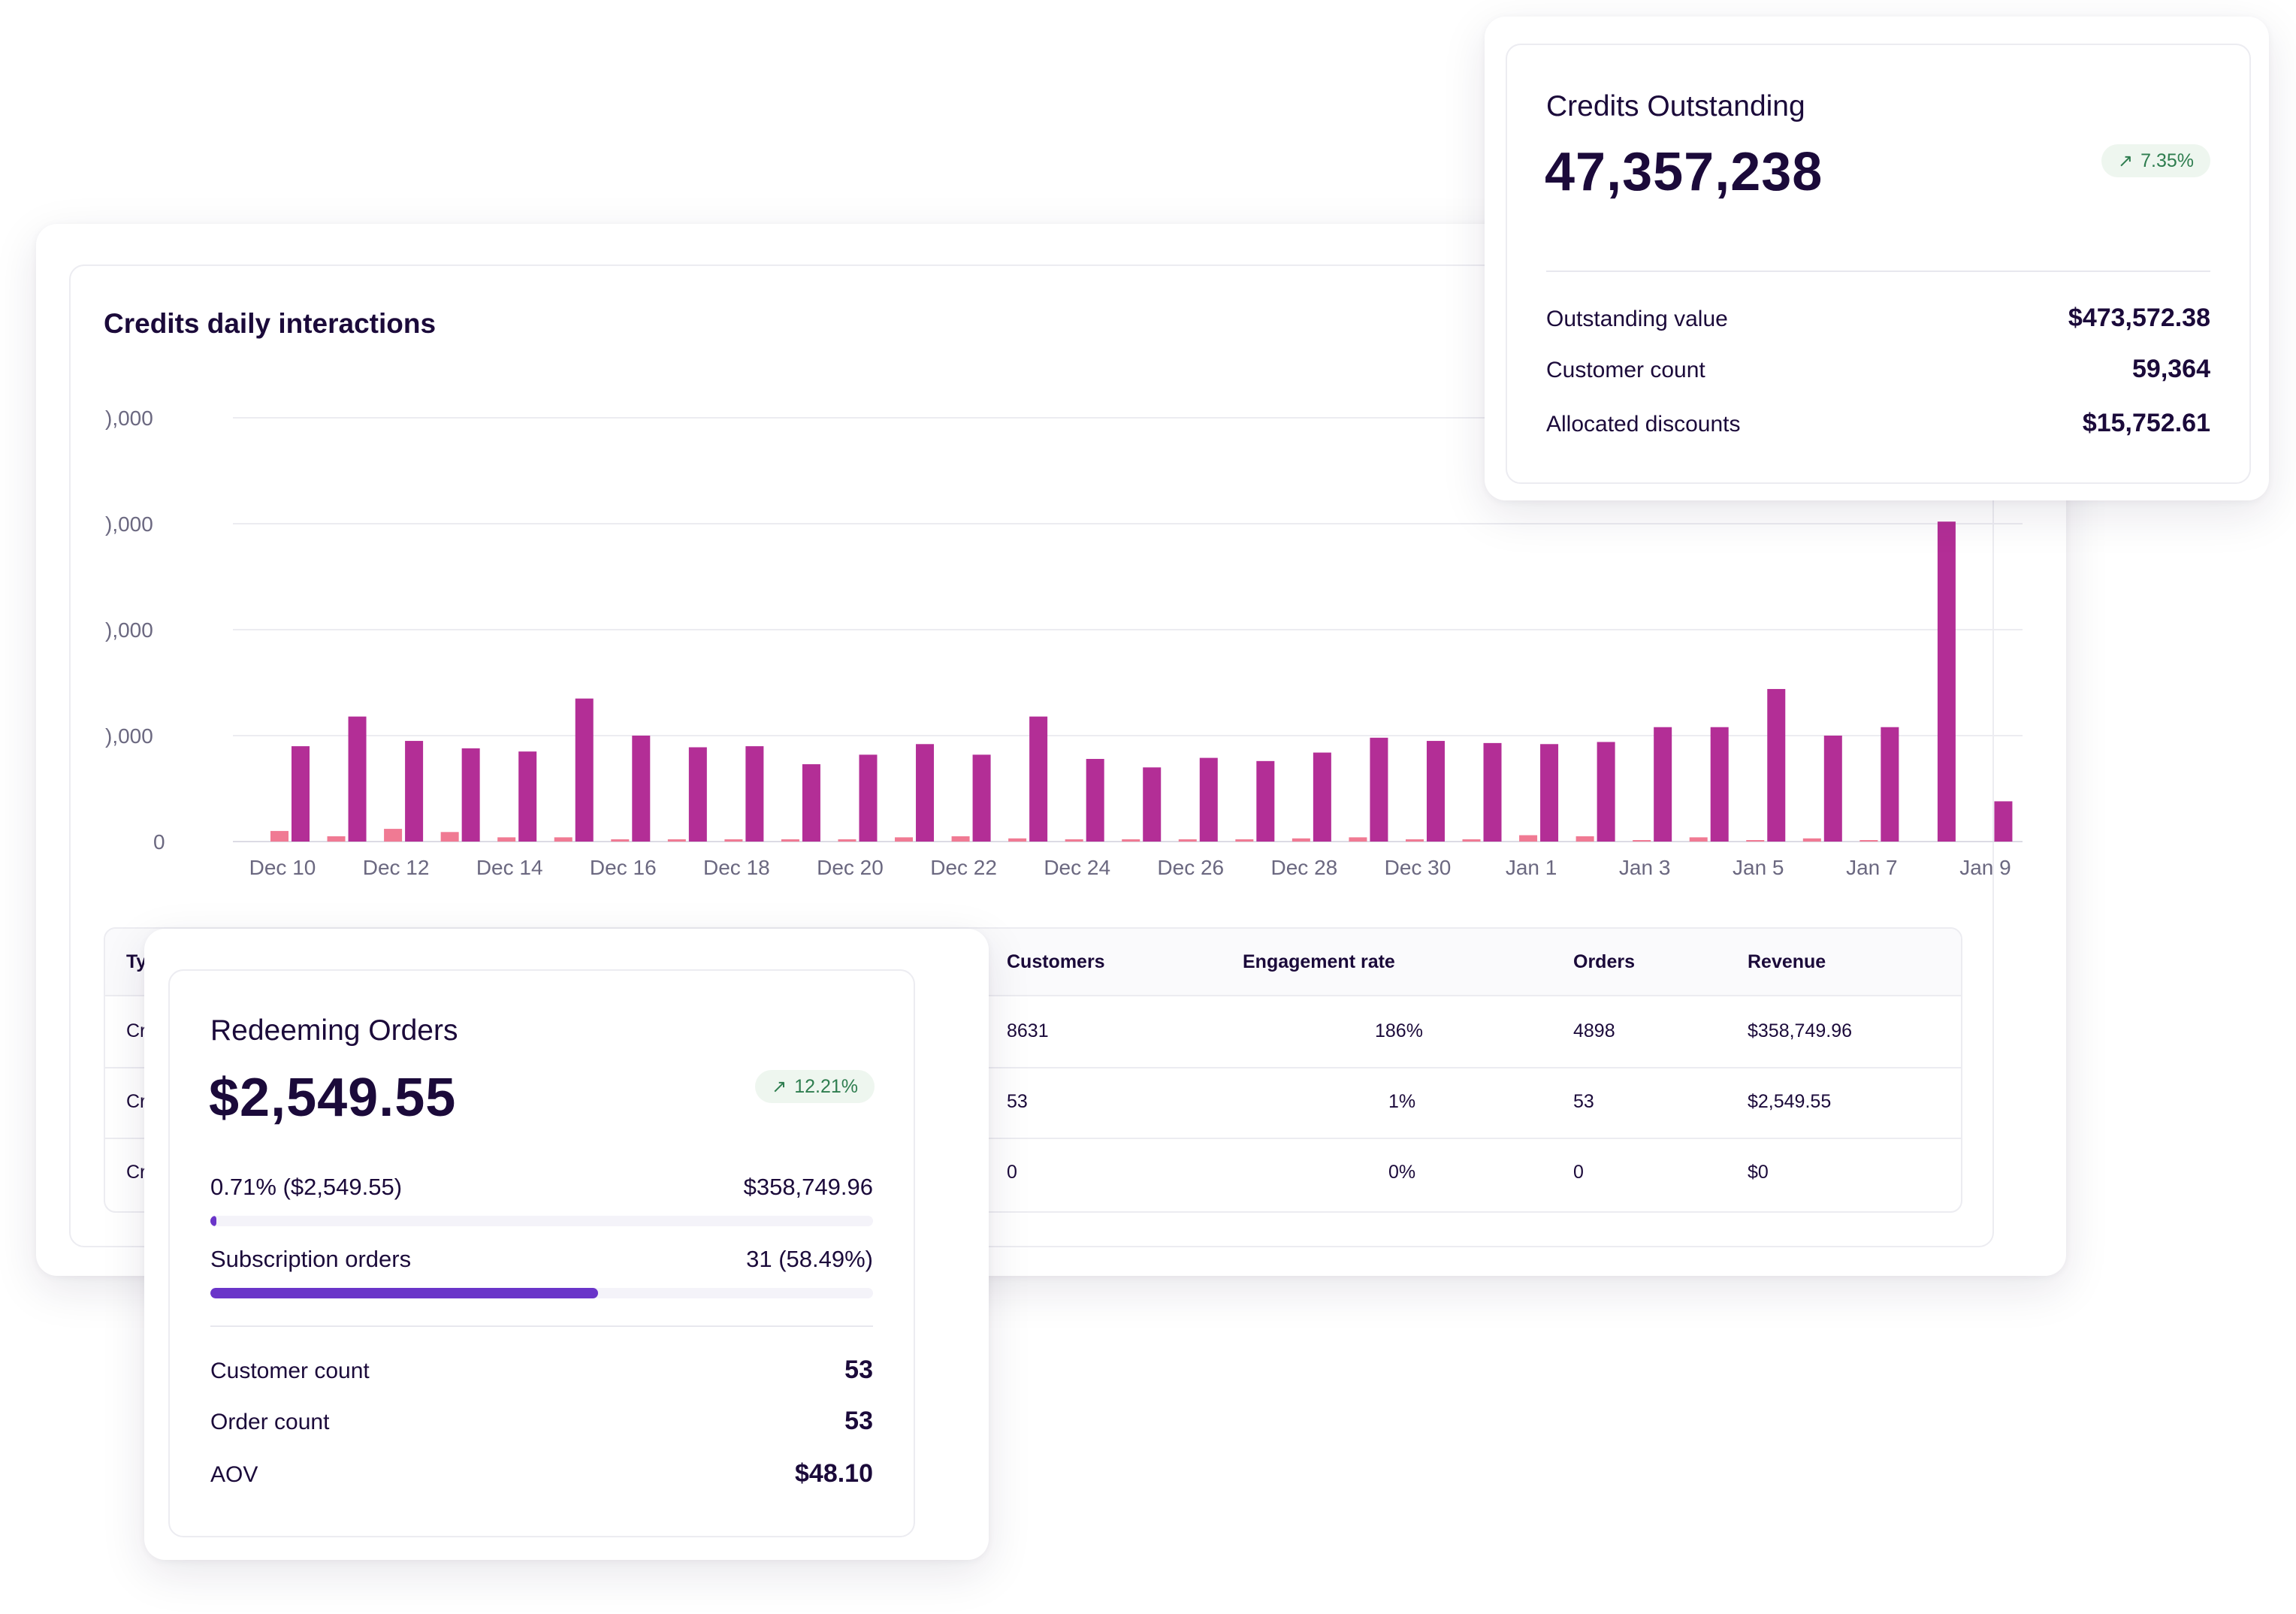  Describe the element at coordinates (1056, 961) in the screenshot. I see `header-customers: Customers` at that location.